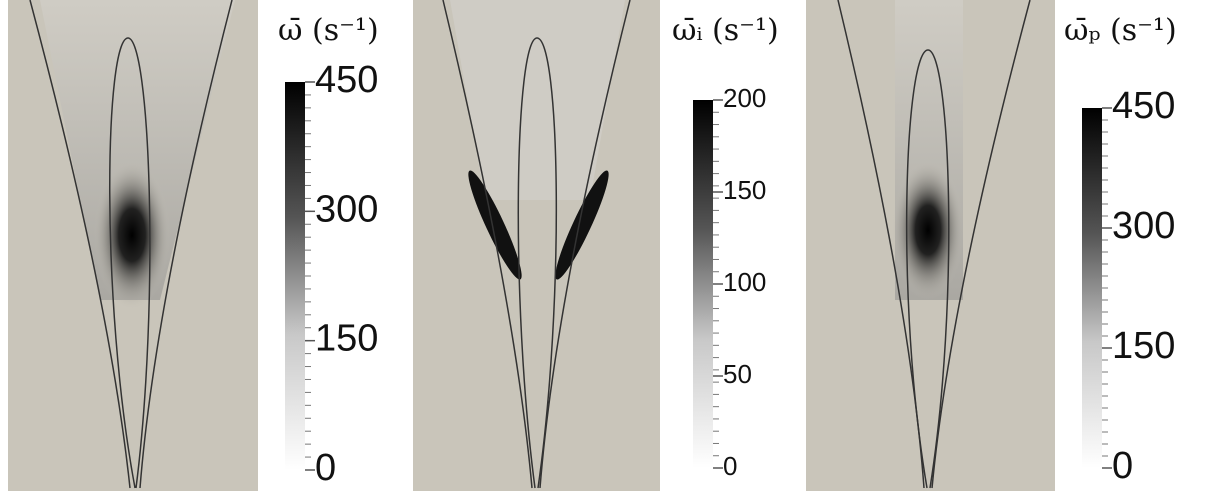  What do you see at coordinates (737, 374) in the screenshot?
I see `tick-label: 50` at bounding box center [737, 374].